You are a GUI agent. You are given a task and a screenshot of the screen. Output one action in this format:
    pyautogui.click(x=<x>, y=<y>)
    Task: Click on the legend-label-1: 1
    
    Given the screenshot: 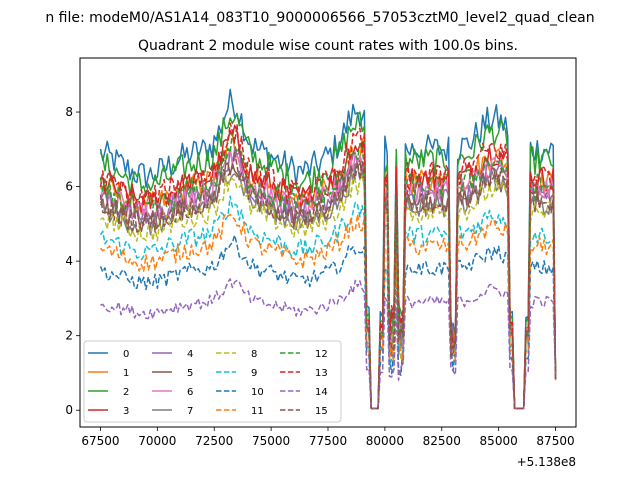 What is the action you would take?
    pyautogui.click(x=126, y=373)
    